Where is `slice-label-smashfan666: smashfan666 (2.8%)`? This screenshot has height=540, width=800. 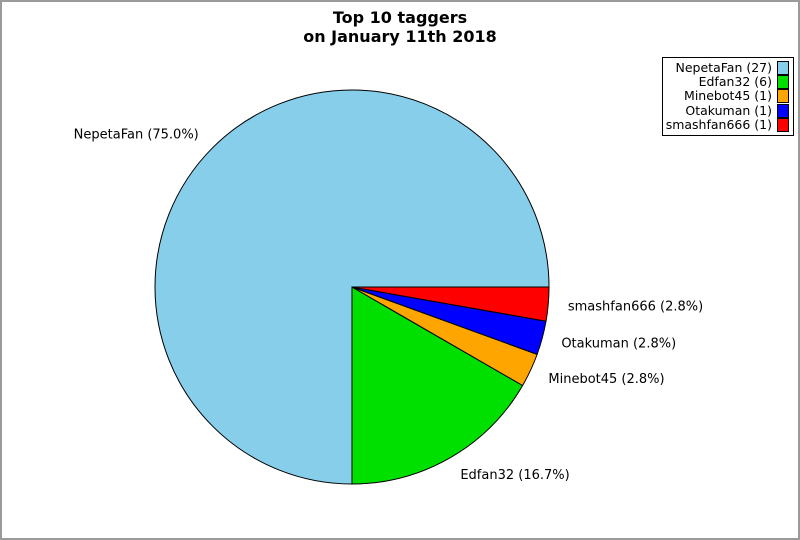
slice-label-smashfan666: smashfan666 (2.8%) is located at coordinates (635, 306).